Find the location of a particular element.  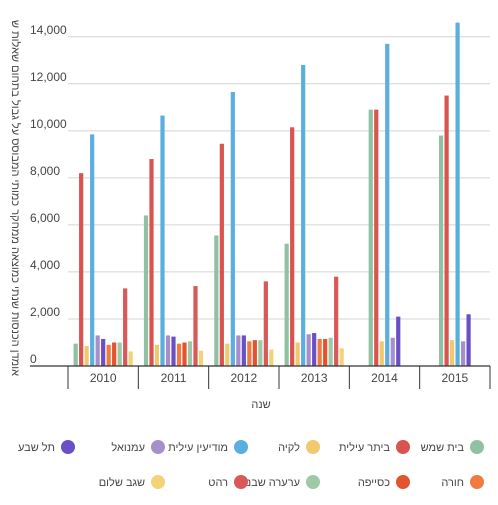

x-axis-title: שנה is located at coordinates (260, 405).